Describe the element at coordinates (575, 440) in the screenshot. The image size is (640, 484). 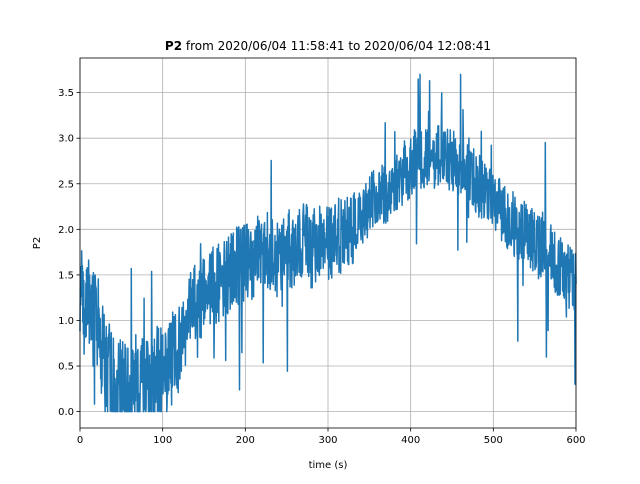
I see `x-tick-label: 600` at that location.